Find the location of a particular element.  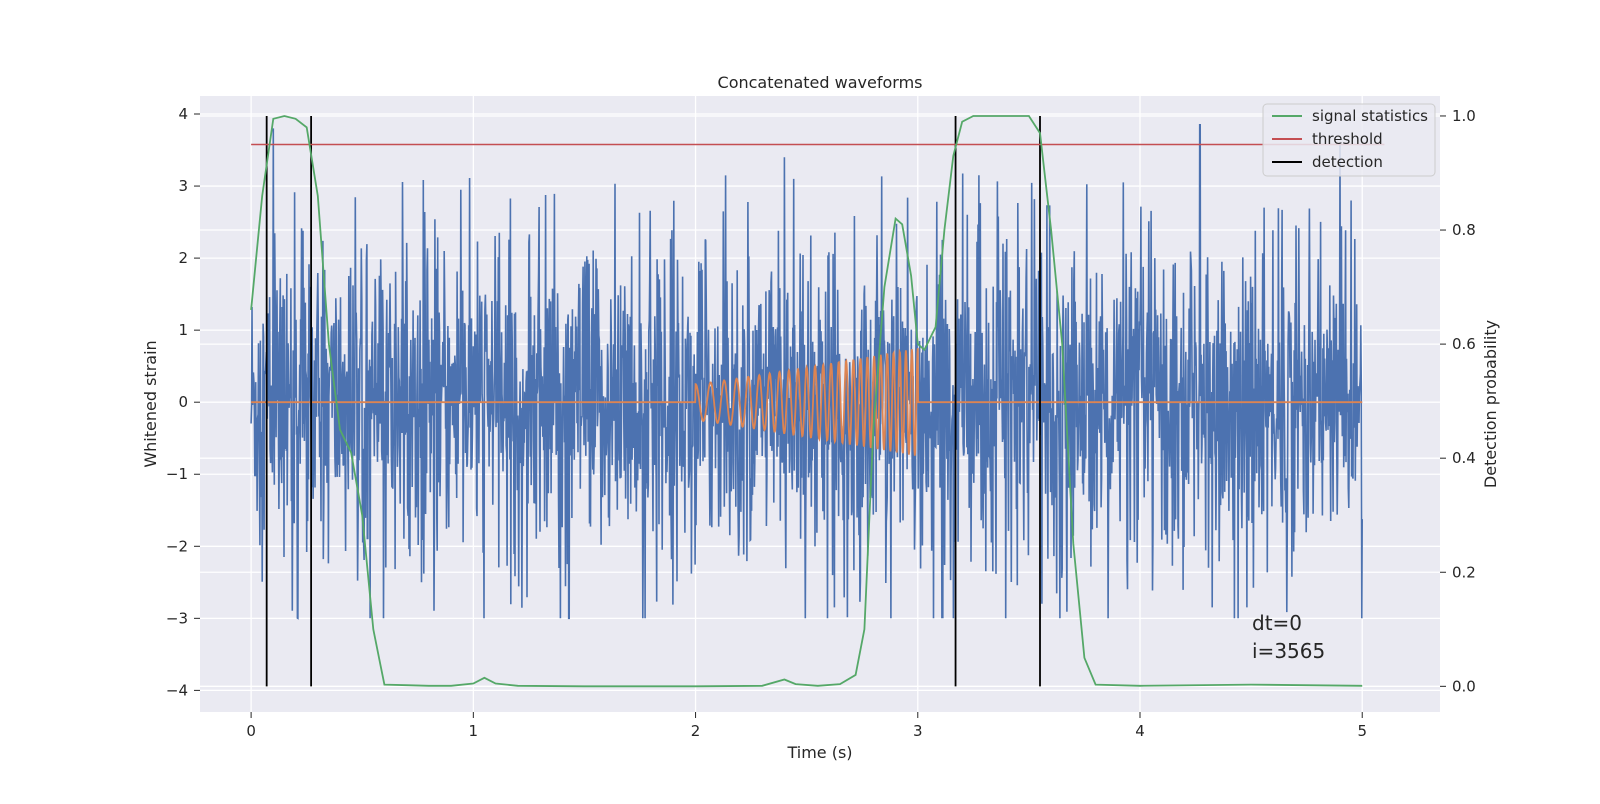

y-left-tick-label: 3 is located at coordinates (183, 186).